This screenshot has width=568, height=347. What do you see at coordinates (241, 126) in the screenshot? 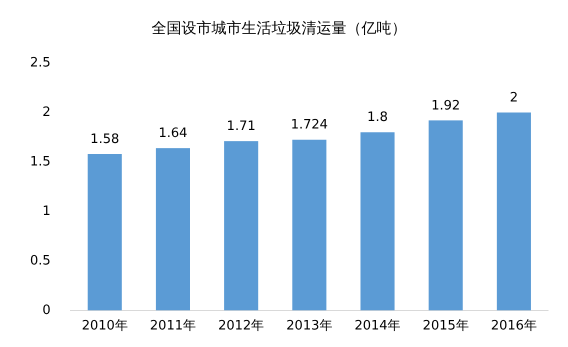
I see `data-label: 1.71` at bounding box center [241, 126].